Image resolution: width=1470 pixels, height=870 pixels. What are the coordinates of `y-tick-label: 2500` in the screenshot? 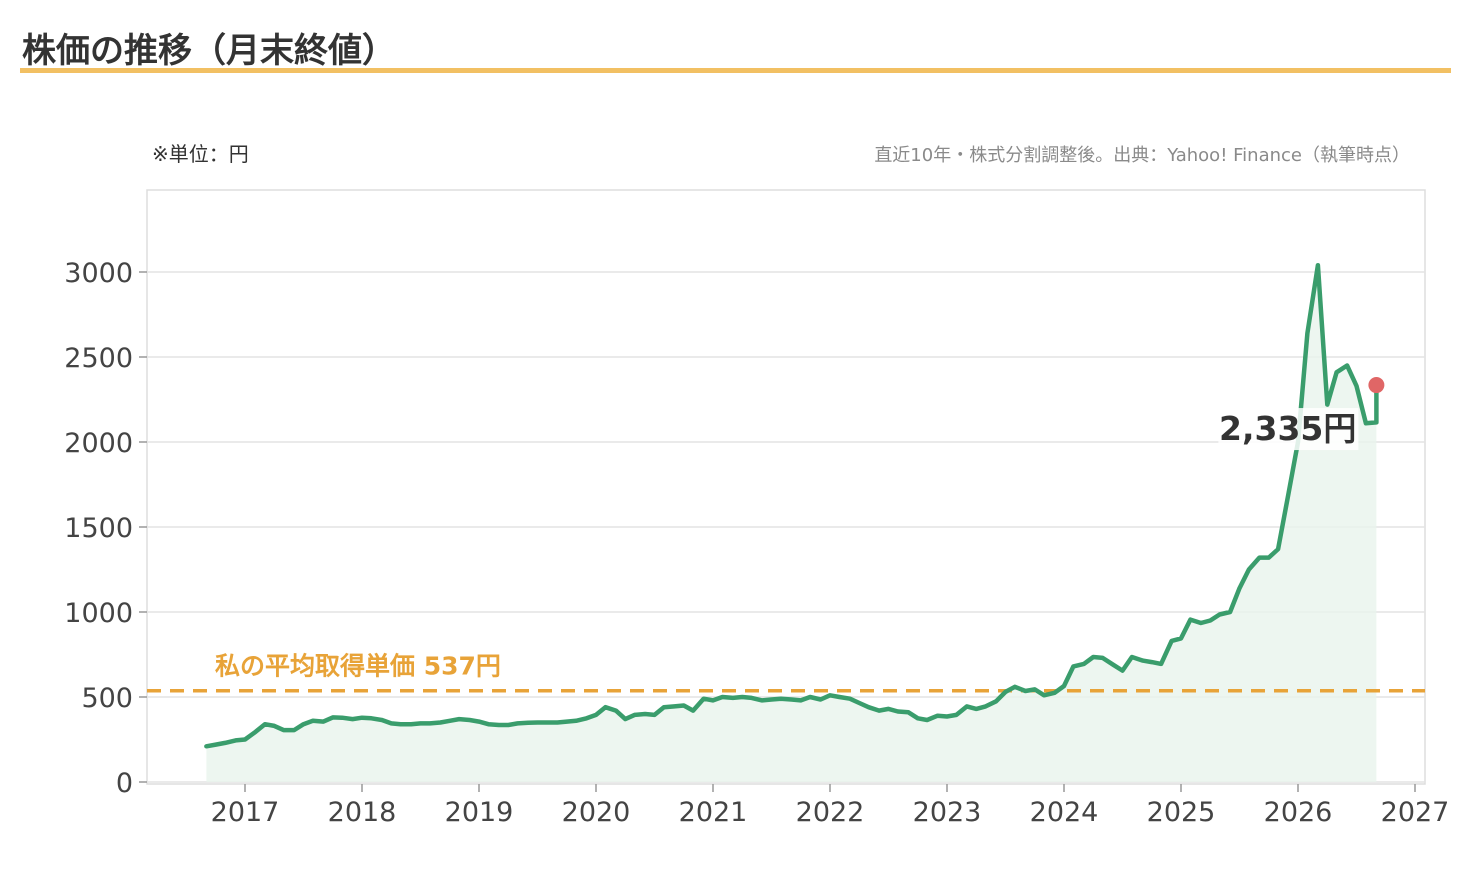 It's located at (98, 358).